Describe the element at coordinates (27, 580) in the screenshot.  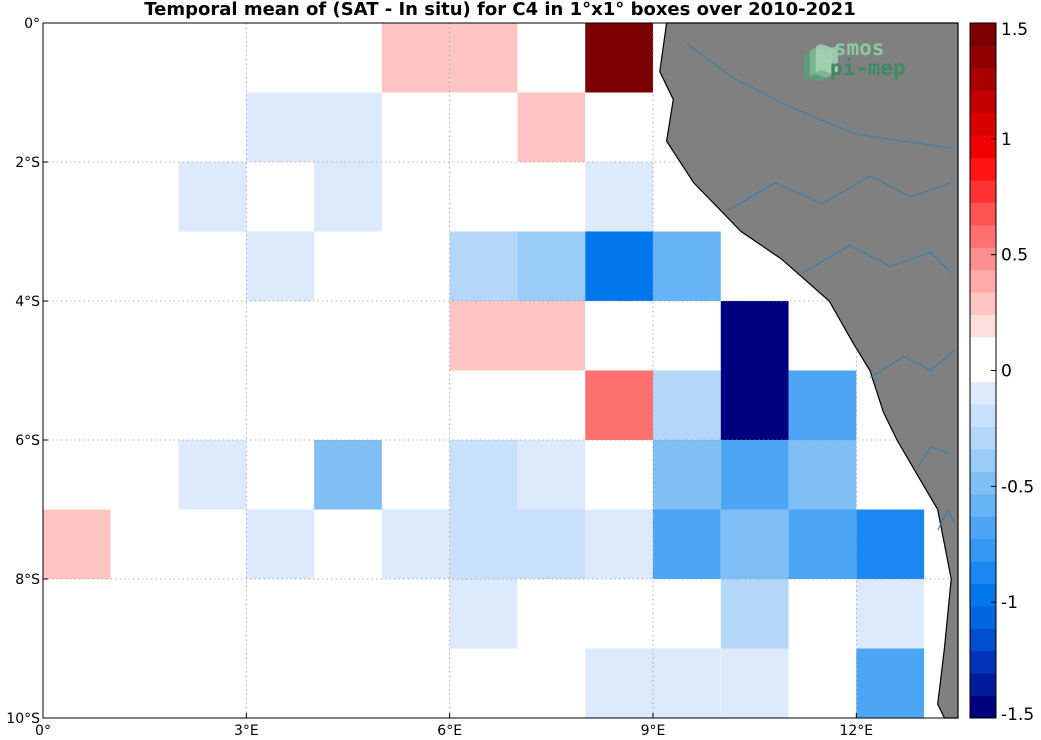
I see `y-tick-label: 8°S` at that location.